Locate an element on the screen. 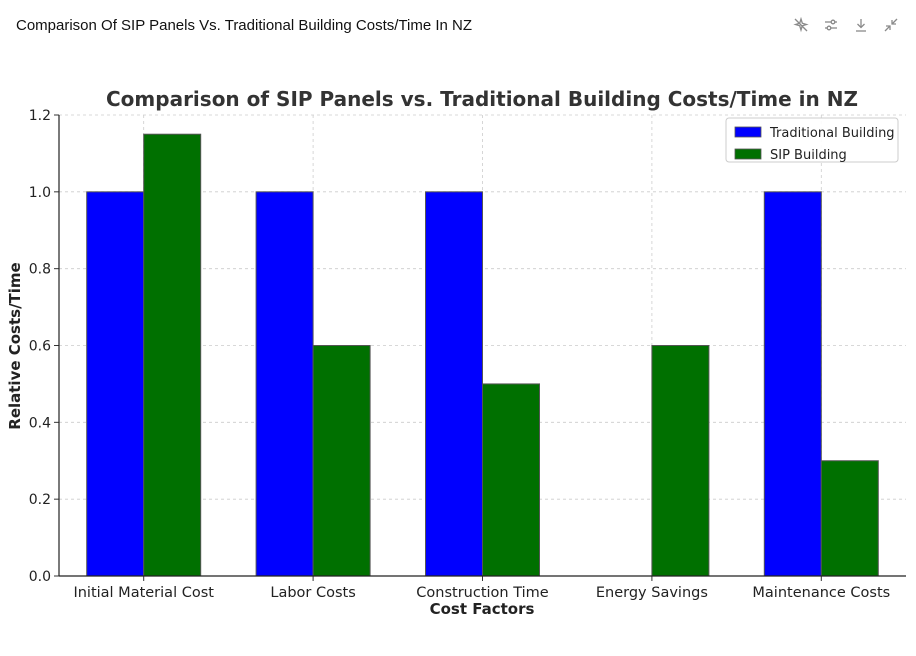 Image resolution: width=916 pixels, height=656 pixels. y-tick-label: 1.0 is located at coordinates (40, 193).